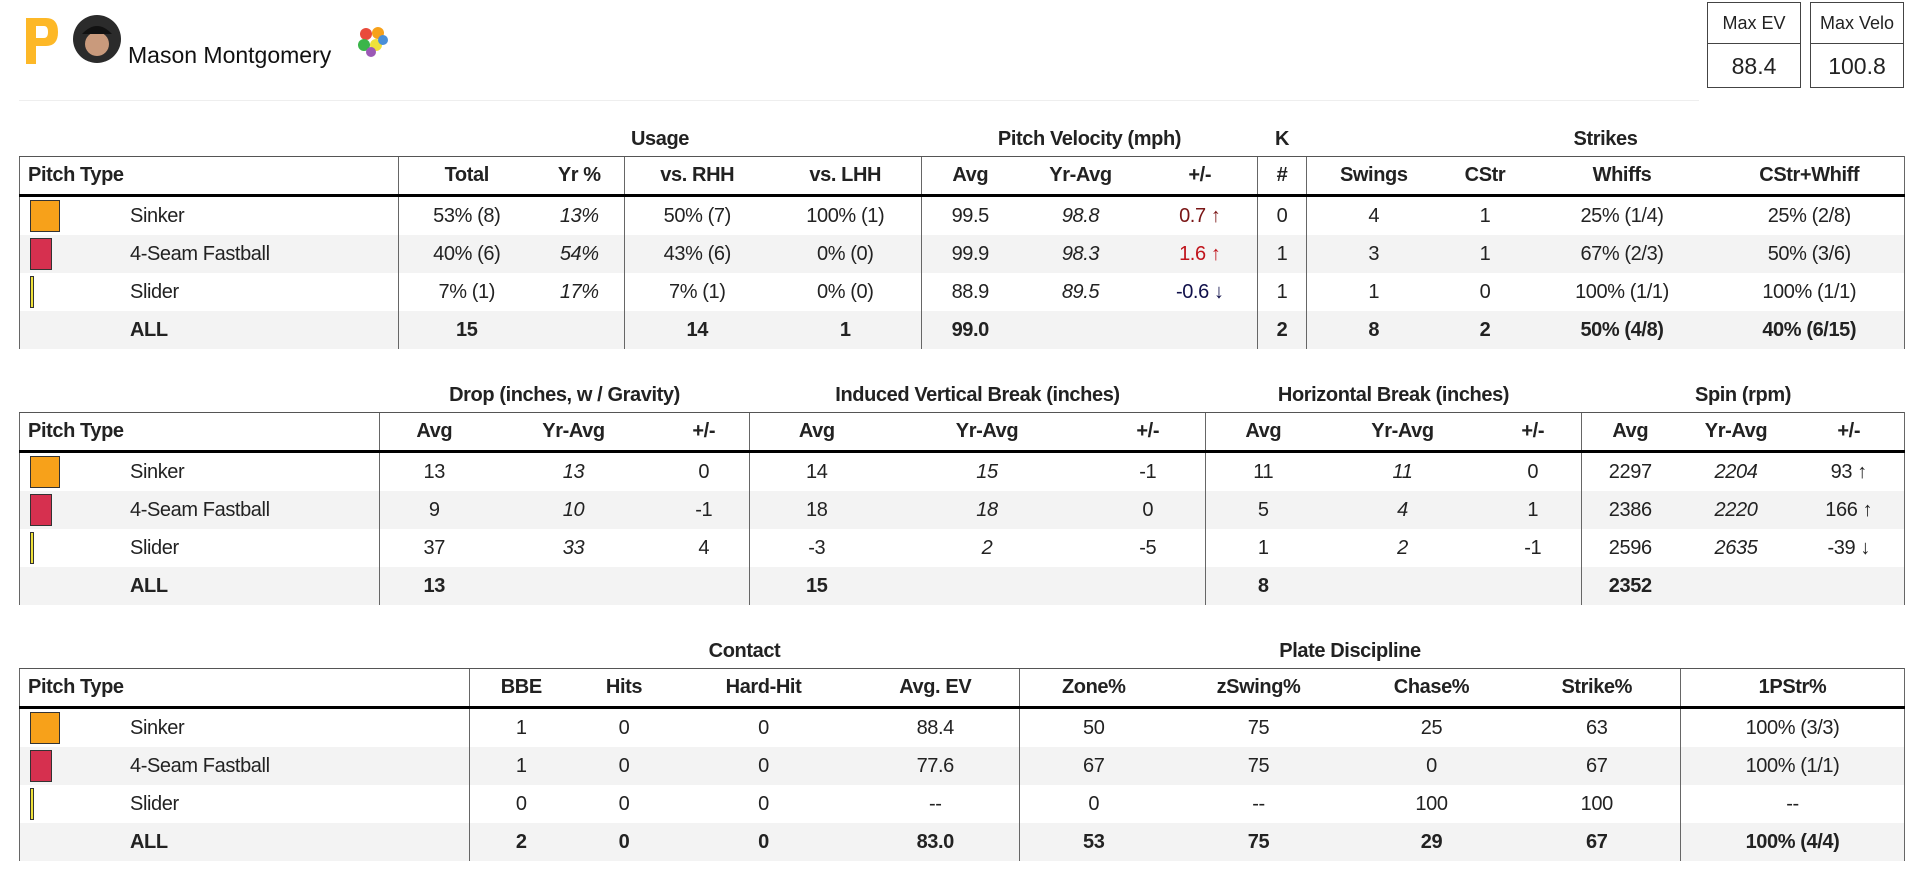 The height and width of the screenshot is (870, 1906). What do you see at coordinates (935, 688) in the screenshot?
I see `column-header: Avg. EV` at bounding box center [935, 688].